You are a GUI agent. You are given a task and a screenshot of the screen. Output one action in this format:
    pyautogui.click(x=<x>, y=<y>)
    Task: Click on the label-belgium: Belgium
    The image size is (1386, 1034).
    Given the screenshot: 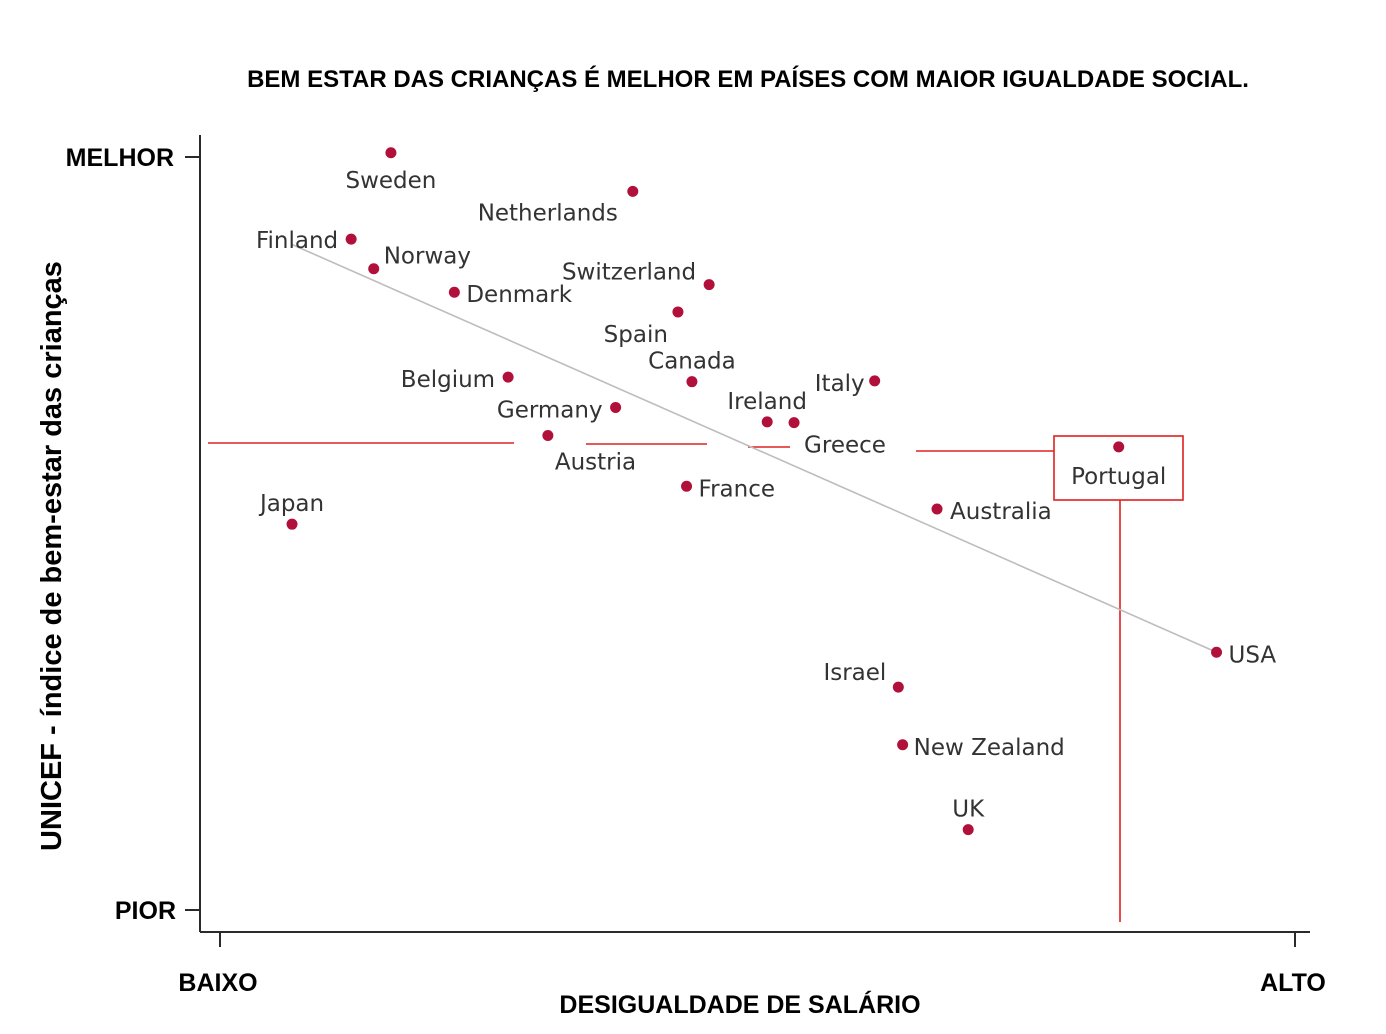 What is the action you would take?
    pyautogui.click(x=448, y=380)
    